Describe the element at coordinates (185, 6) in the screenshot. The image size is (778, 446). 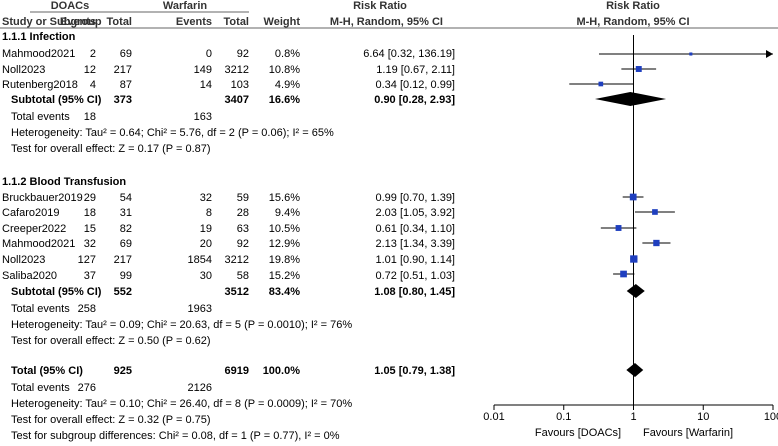
I see `header-group-warfarin: Warfarin` at that location.